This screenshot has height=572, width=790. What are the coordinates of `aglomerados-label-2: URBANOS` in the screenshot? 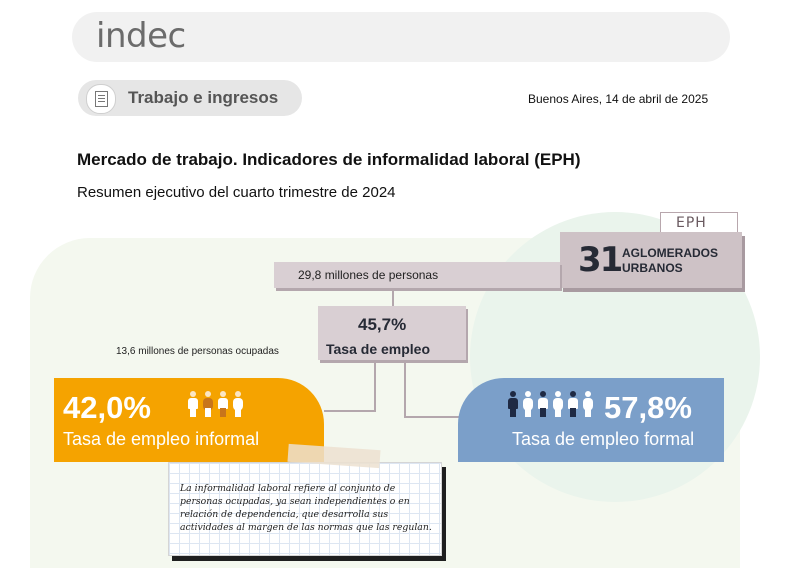 It's located at (652, 268).